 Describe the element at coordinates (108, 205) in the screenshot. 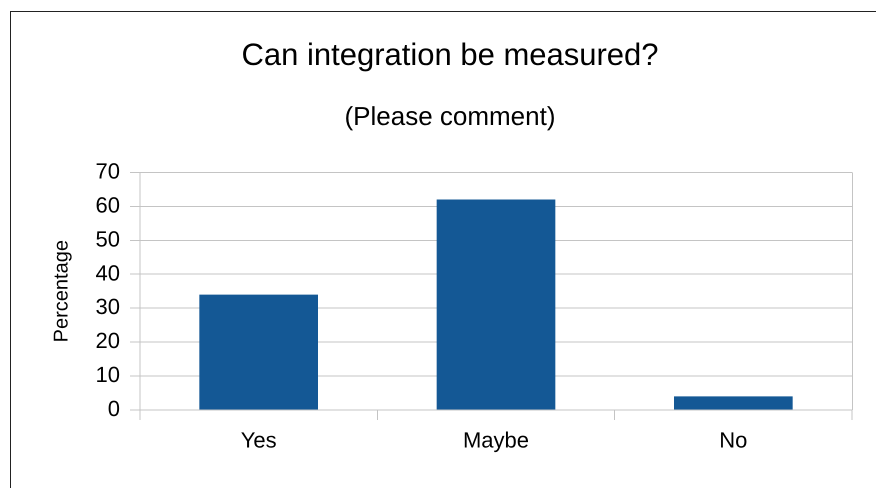

I see `y-tick-label: 60` at that location.